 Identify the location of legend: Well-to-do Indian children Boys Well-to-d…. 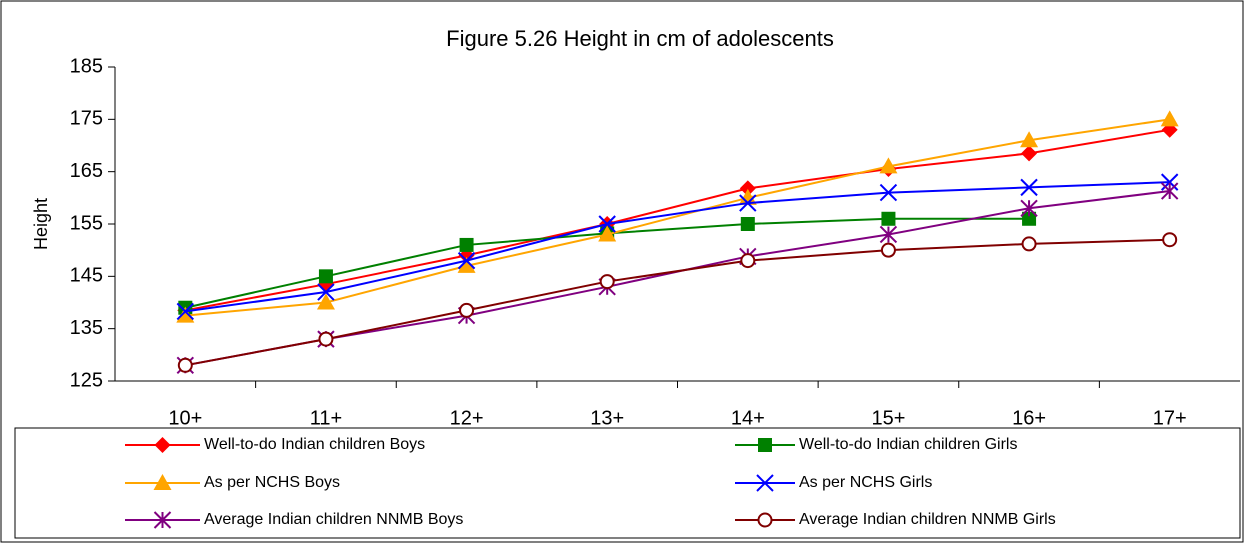
(590, 482).